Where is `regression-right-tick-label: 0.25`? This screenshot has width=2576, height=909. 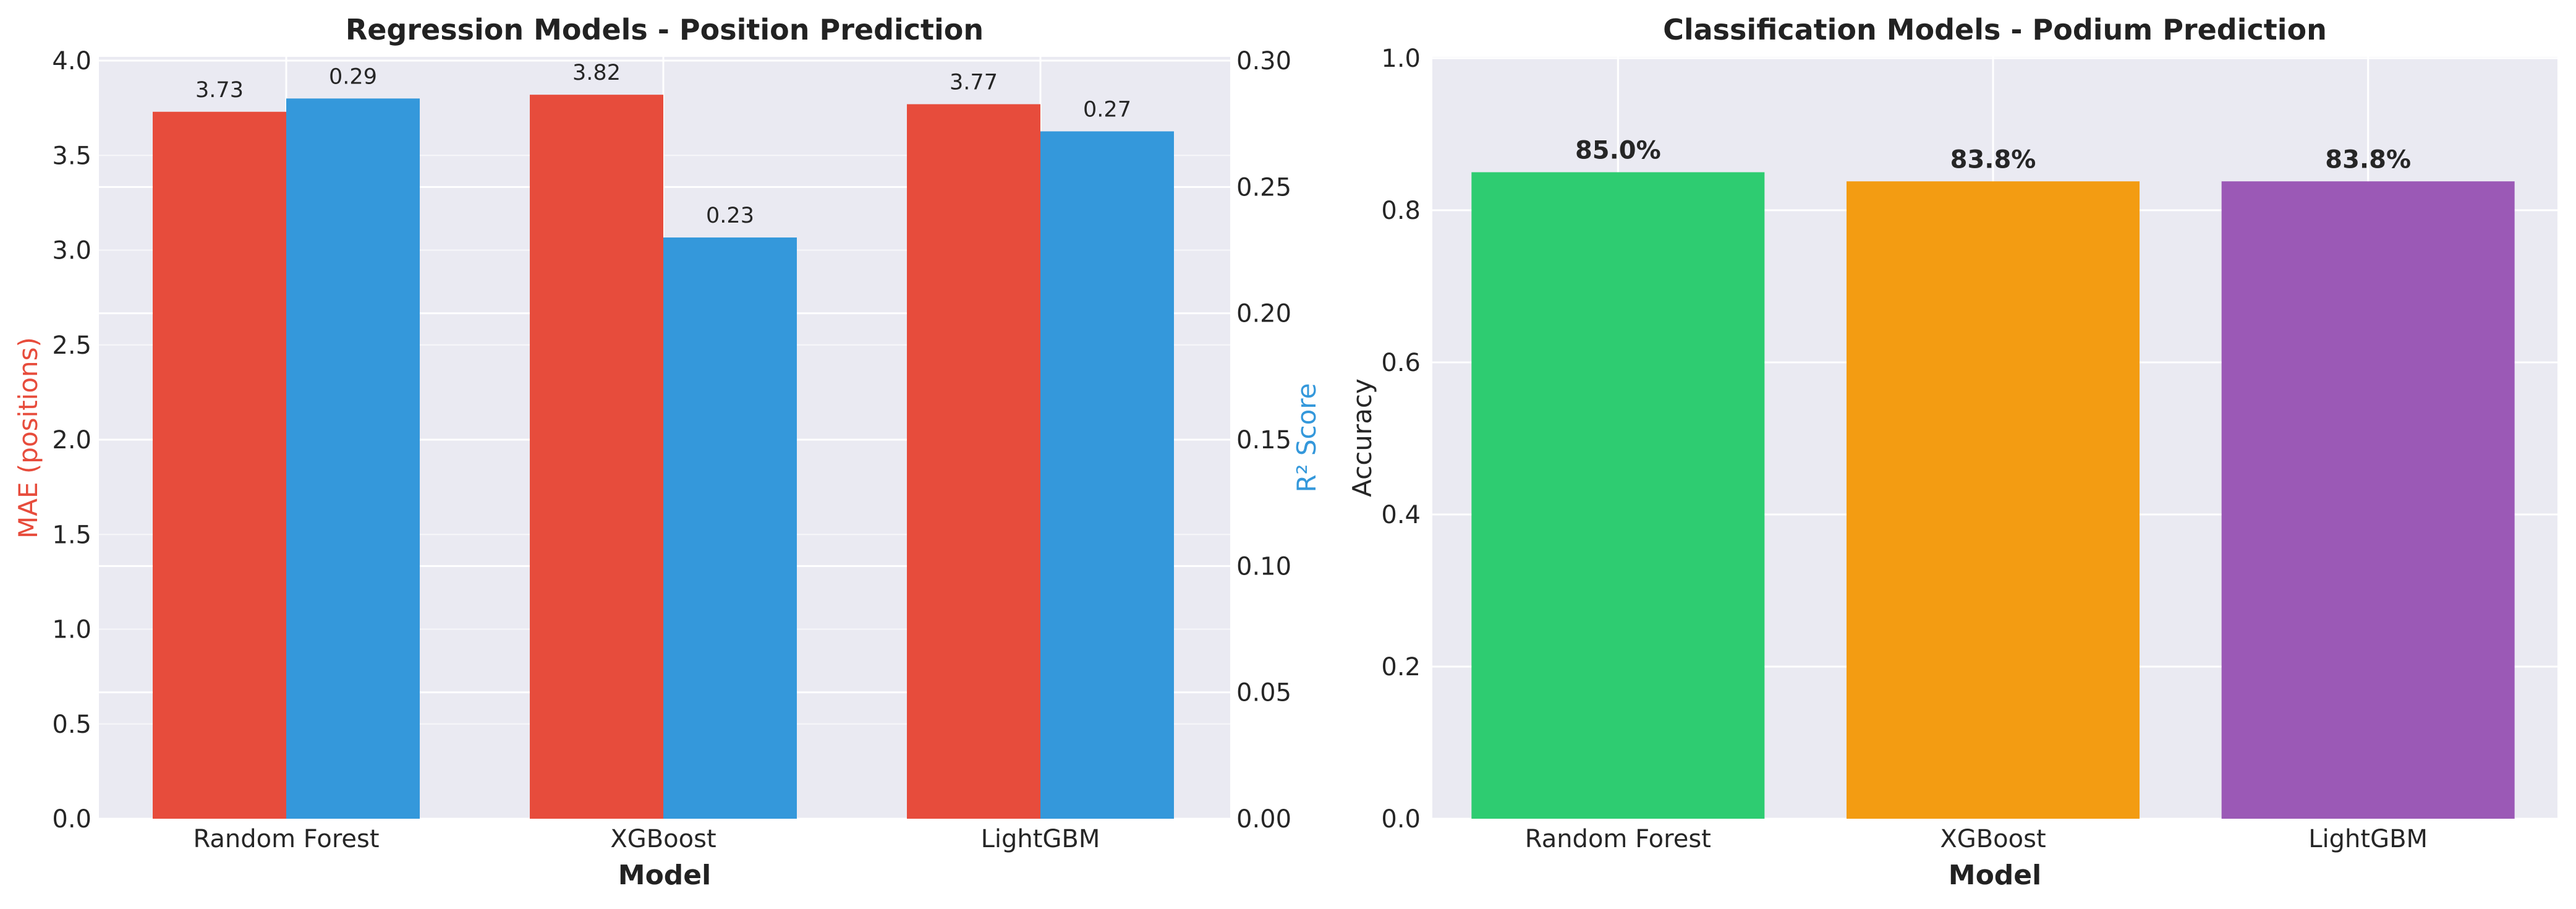 regression-right-tick-label: 0.25 is located at coordinates (1263, 187).